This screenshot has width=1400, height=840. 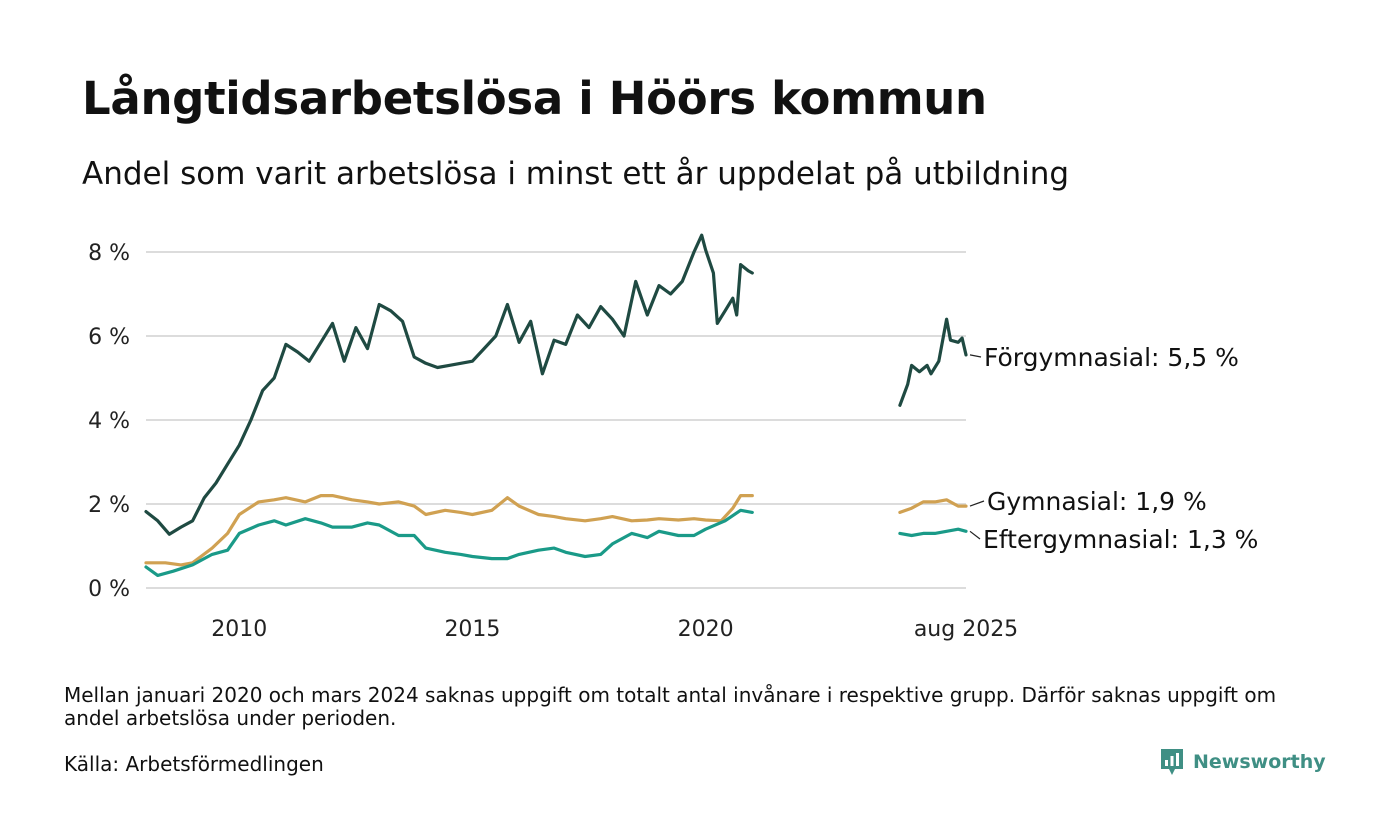 I want to click on y-axis-ticks: 0 % 2 % 4 % 6 % 8 %, so click(x=109, y=421).